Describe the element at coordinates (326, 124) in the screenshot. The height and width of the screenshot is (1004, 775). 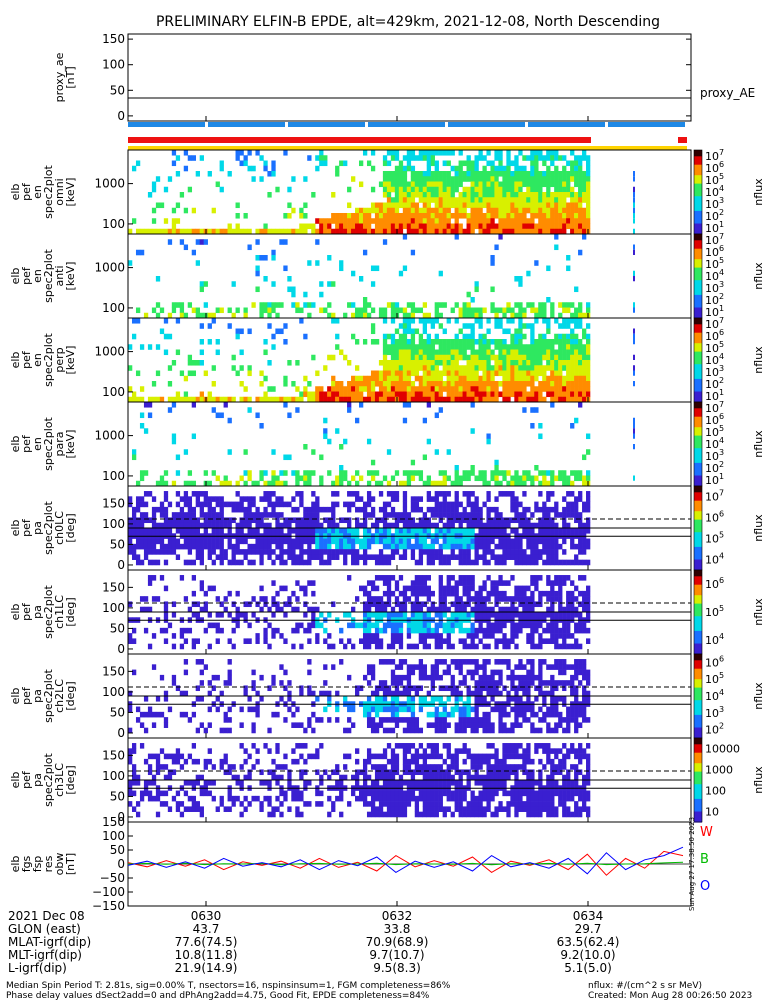
I see `blue-status-segment` at that location.